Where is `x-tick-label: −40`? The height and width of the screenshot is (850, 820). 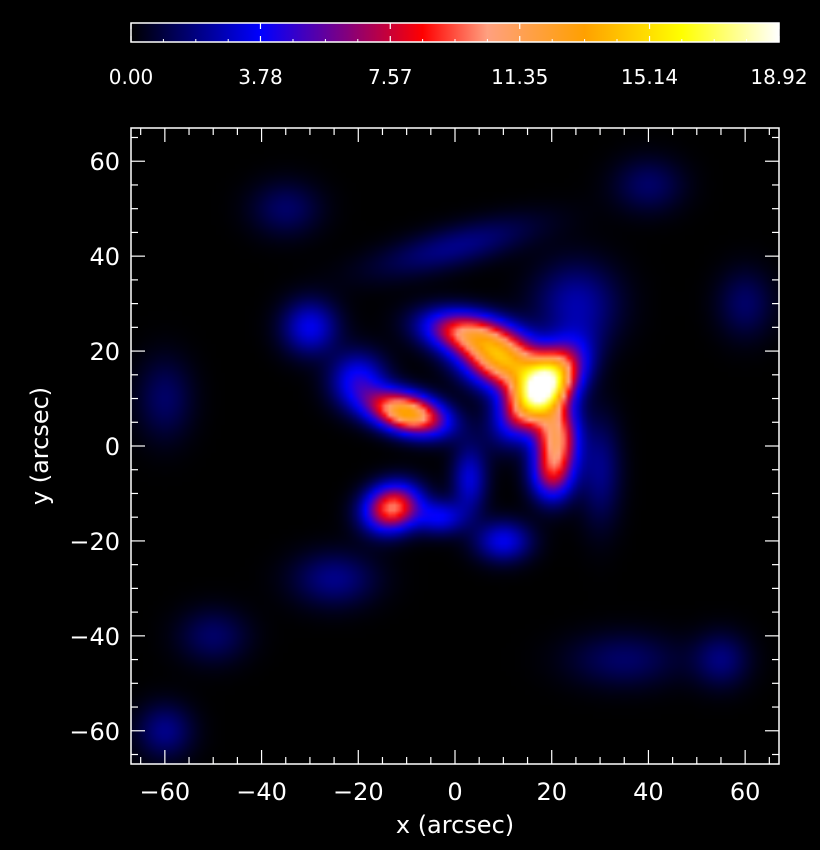 x-tick-label: −40 is located at coordinates (261, 792).